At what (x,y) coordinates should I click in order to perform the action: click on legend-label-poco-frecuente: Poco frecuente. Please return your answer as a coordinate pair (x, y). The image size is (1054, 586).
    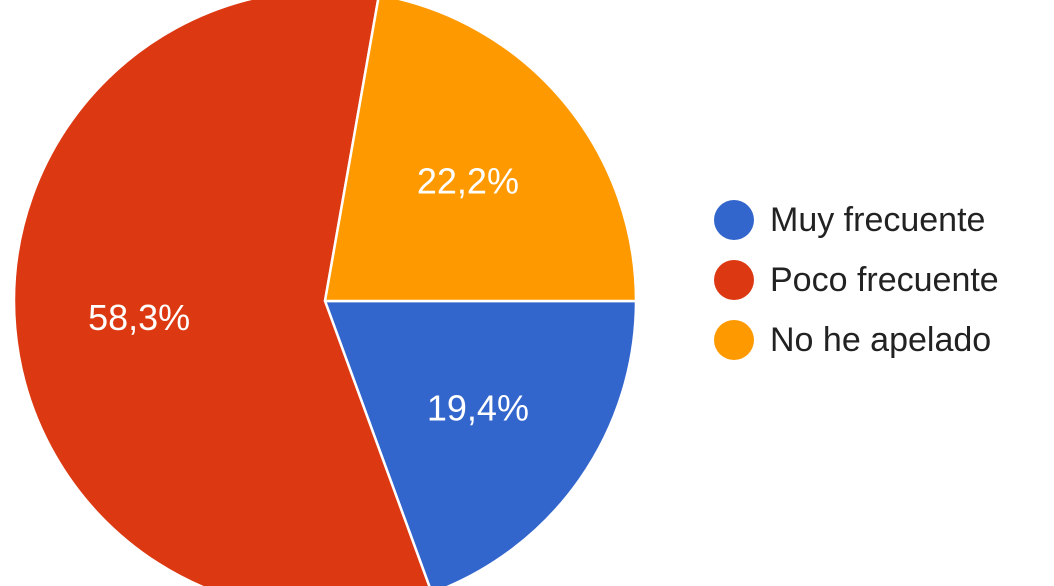
    Looking at the image, I should click on (884, 280).